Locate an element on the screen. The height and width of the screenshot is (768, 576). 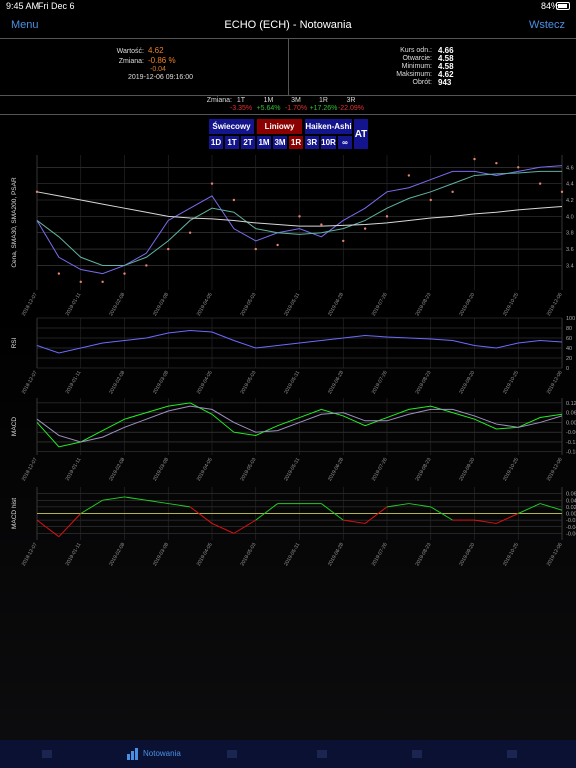
chart-type-button: Haiken-Ashi is located at coordinates (328, 126).